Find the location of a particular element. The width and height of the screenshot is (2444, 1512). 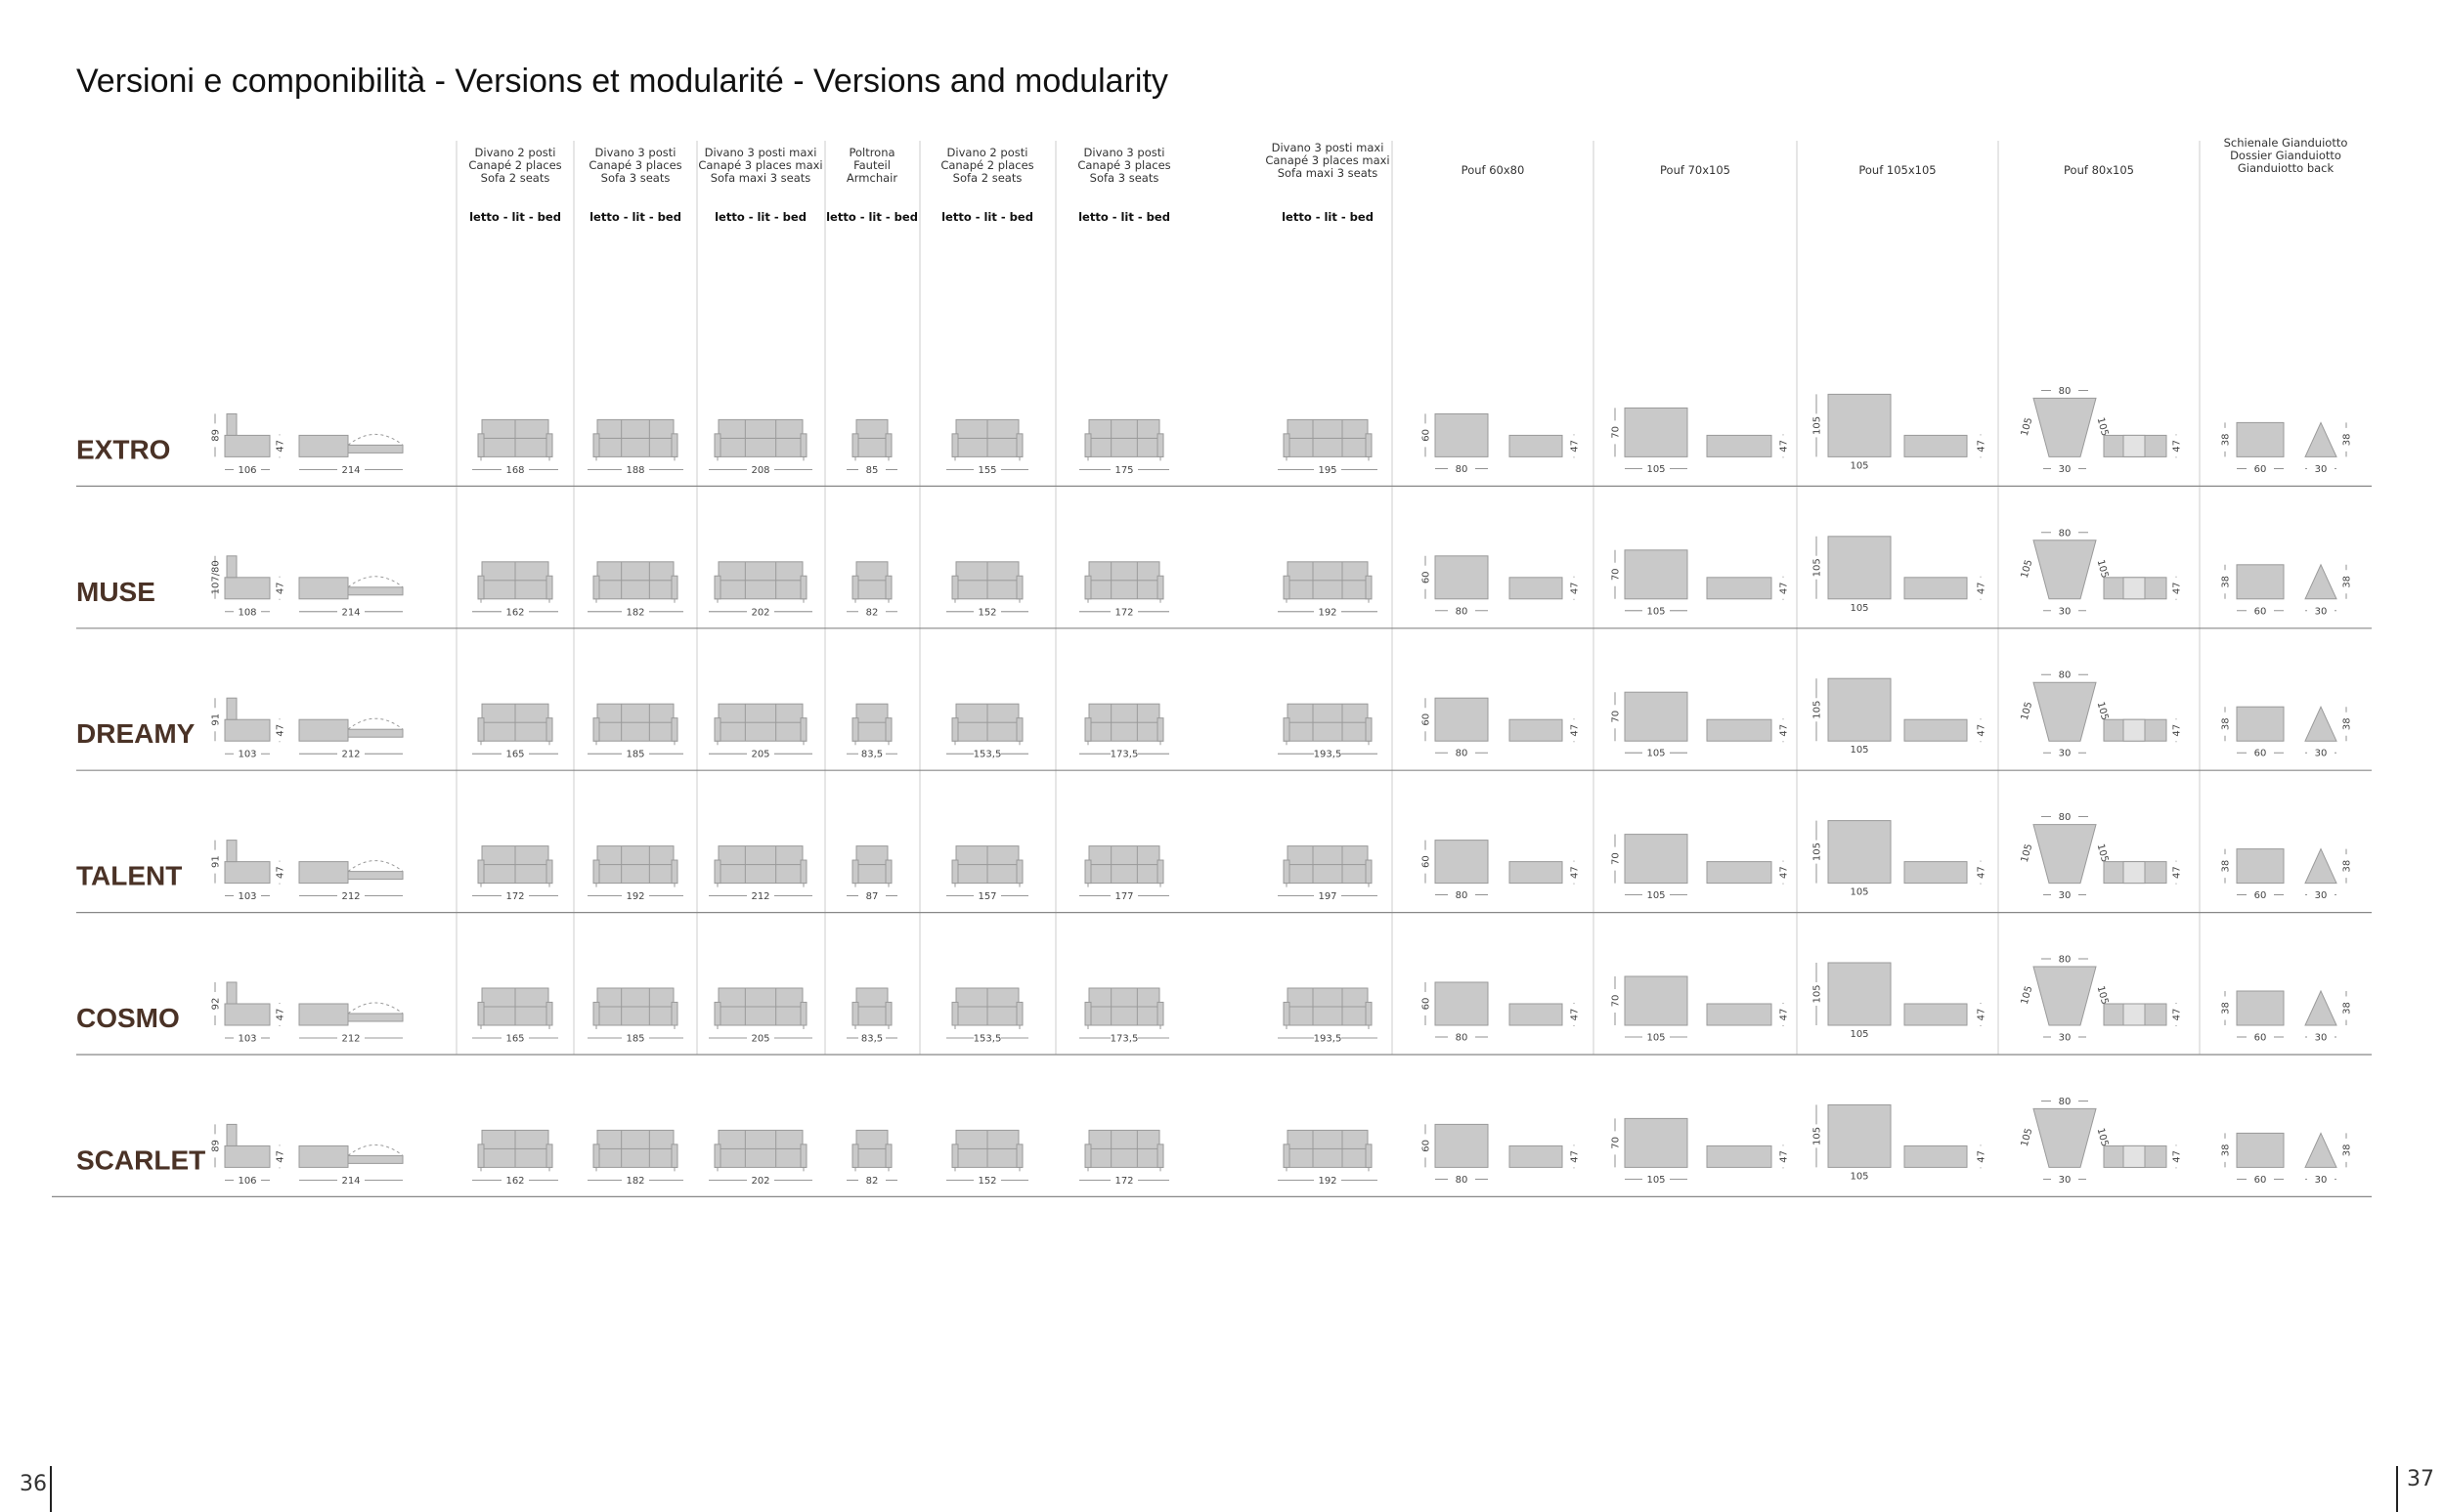

dimension: 195 is located at coordinates (1327, 470).